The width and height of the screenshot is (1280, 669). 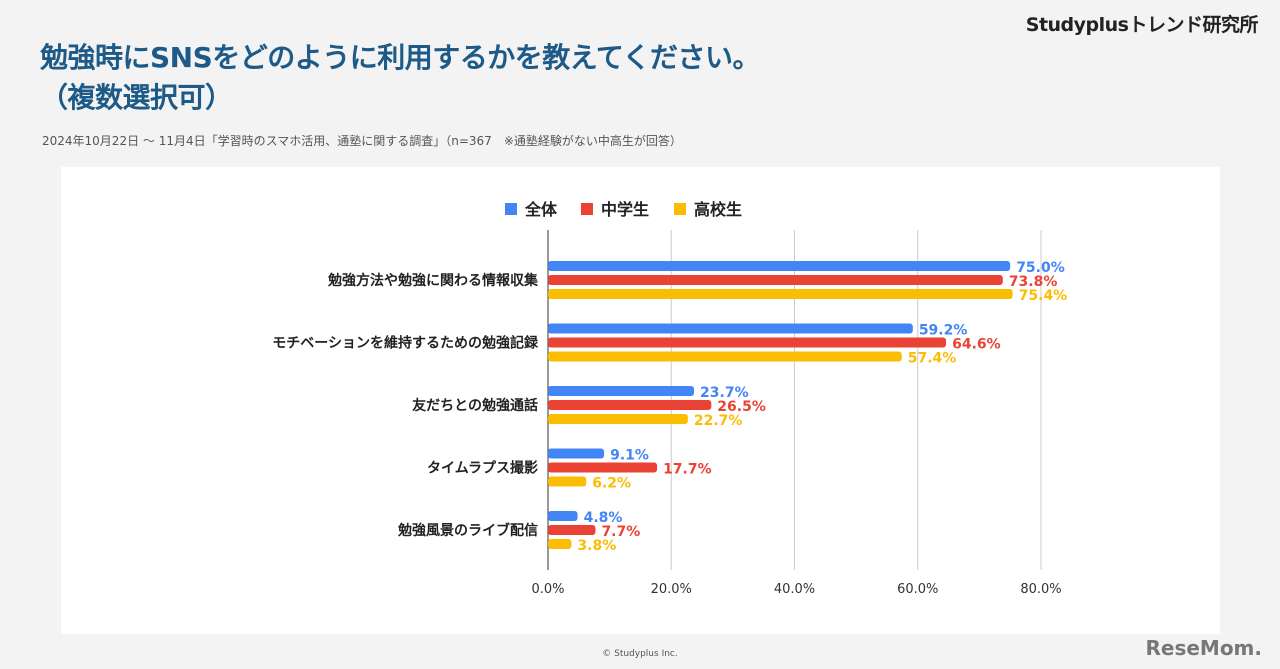 I want to click on title-line-1: 勉強時にSNSをどのように利用するかを教えてください。, so click(x=400, y=57).